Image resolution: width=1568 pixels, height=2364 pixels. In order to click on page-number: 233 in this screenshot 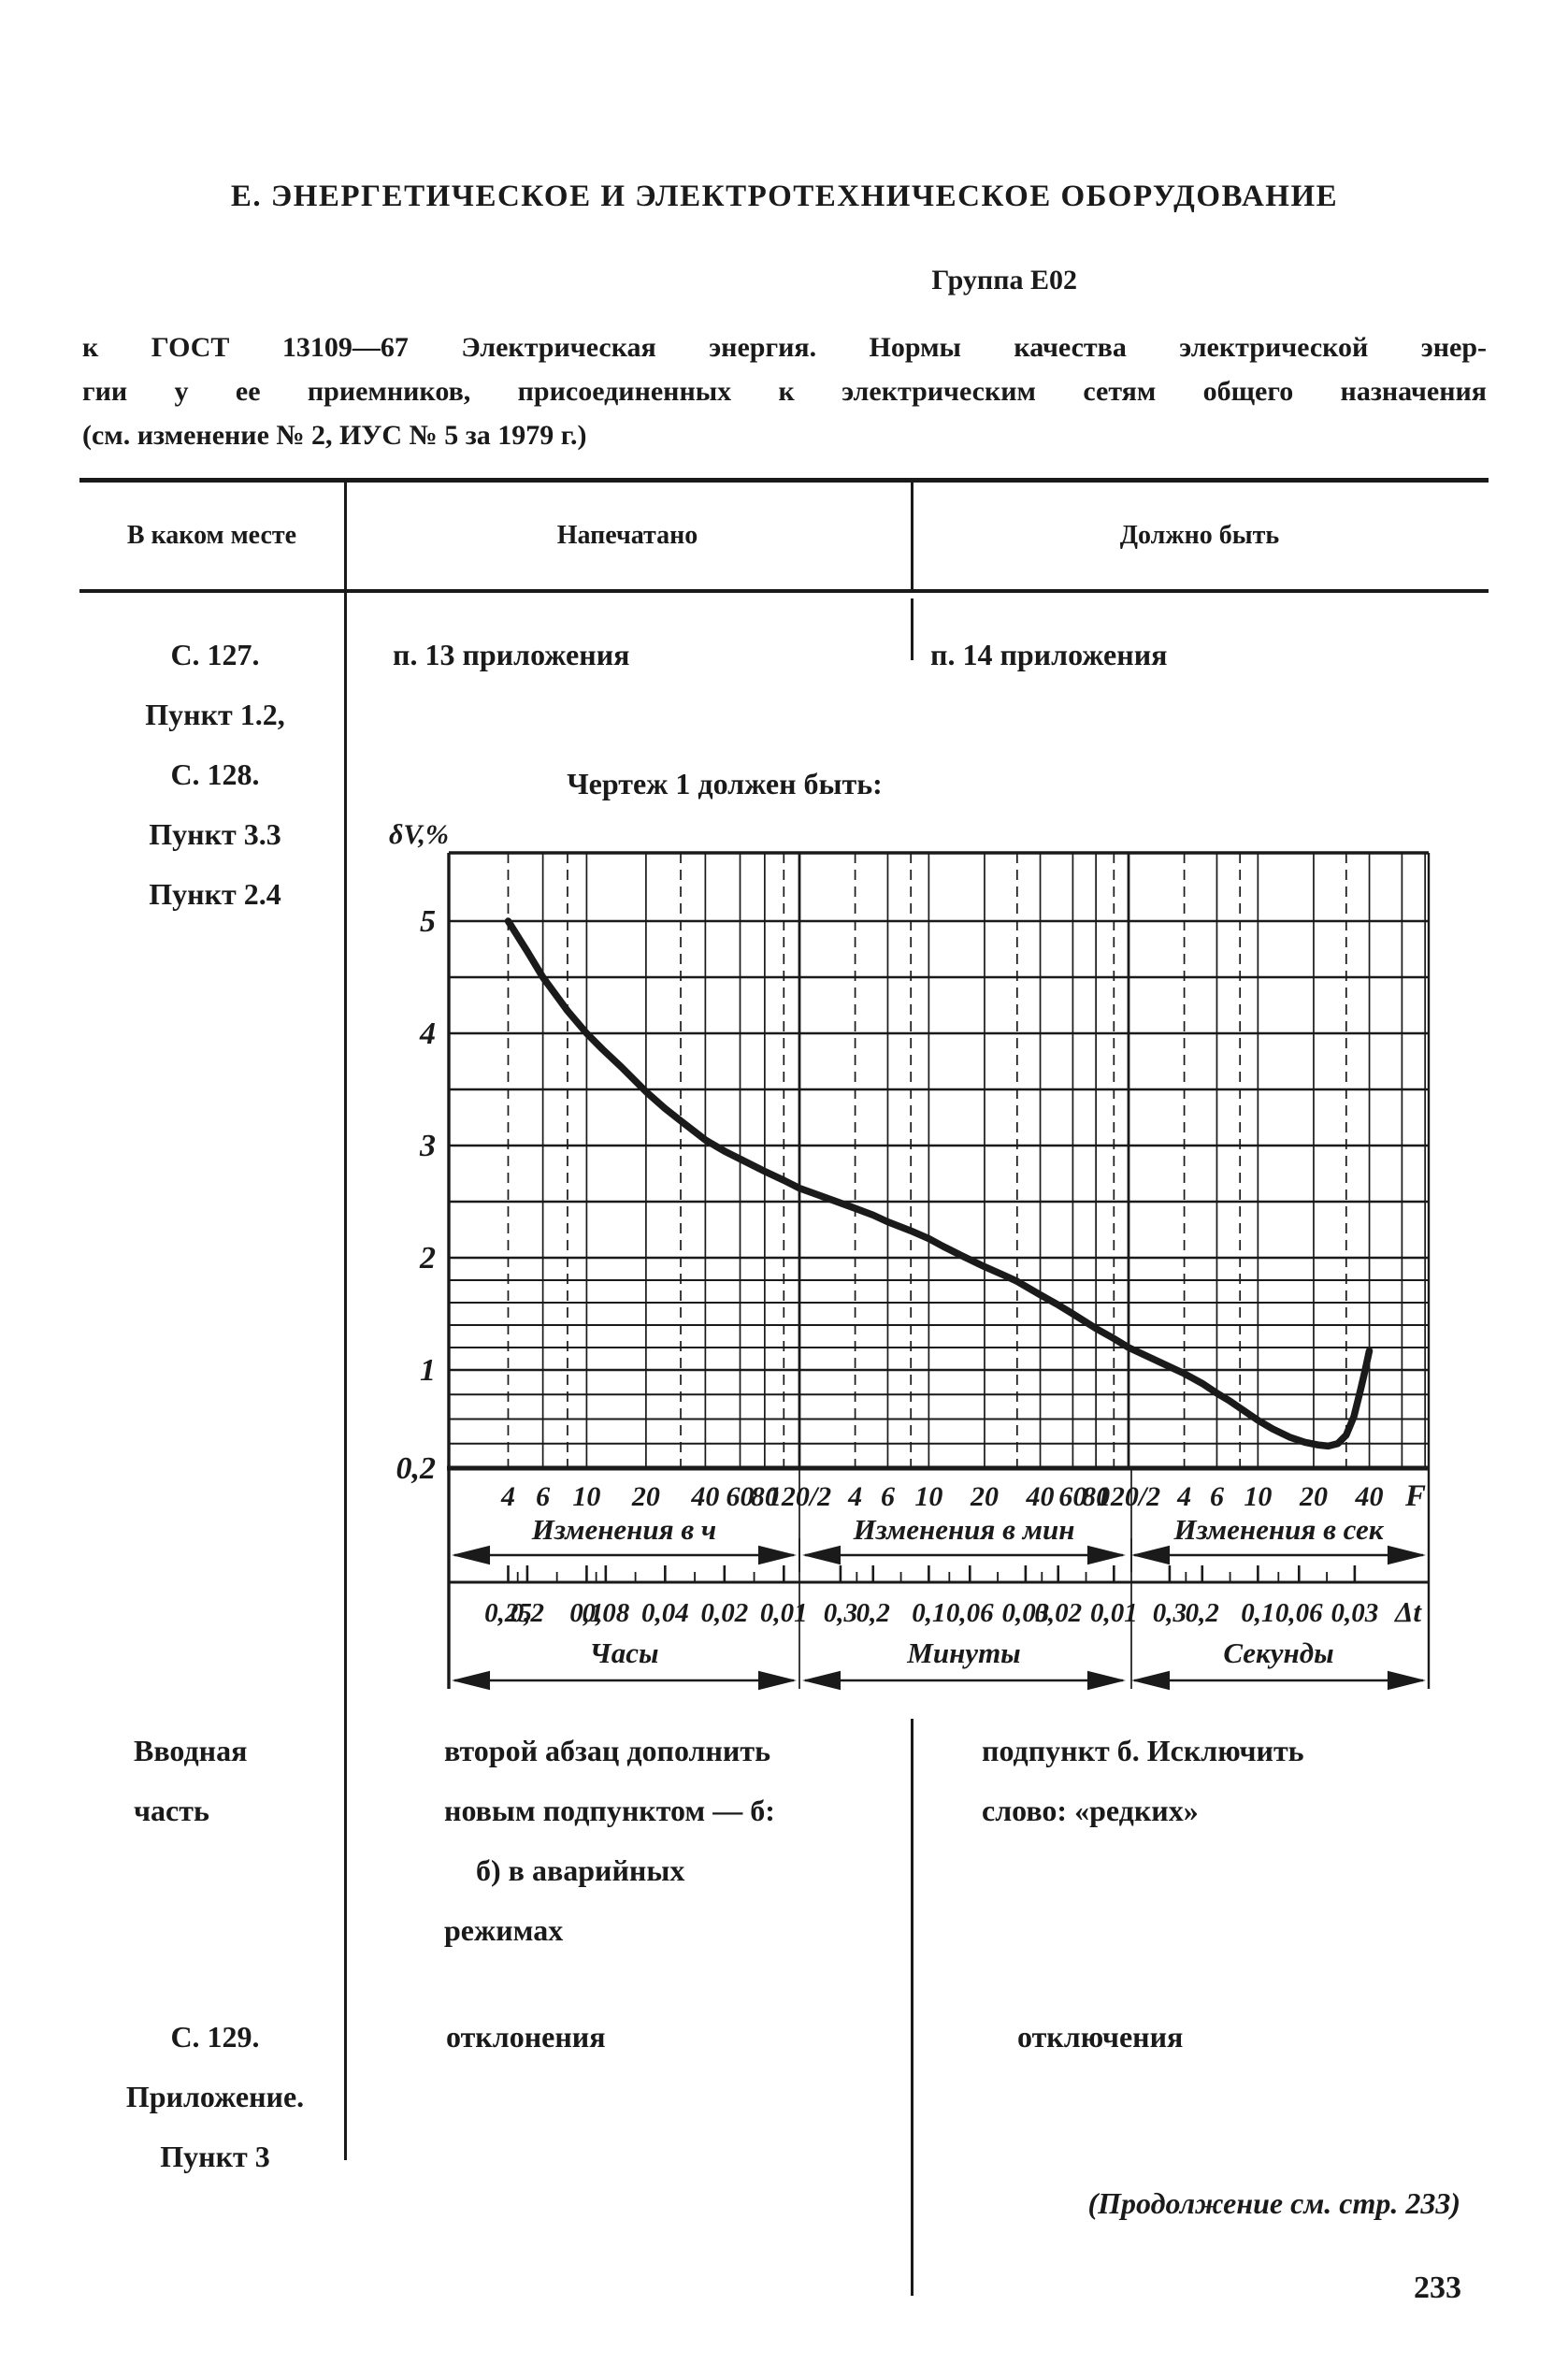, I will do `click(1437, 2287)`.